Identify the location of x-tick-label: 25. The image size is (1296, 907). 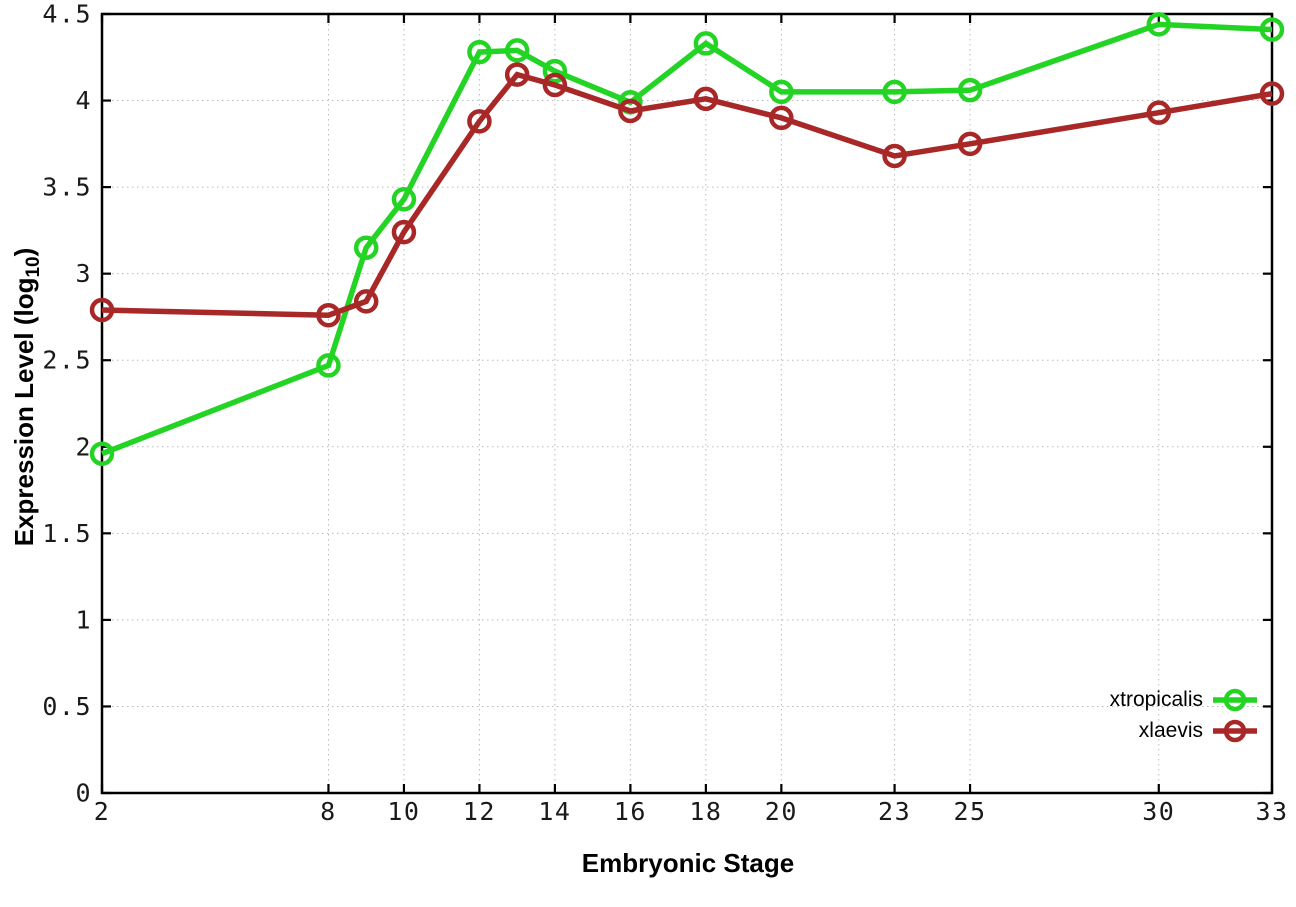
(970, 811).